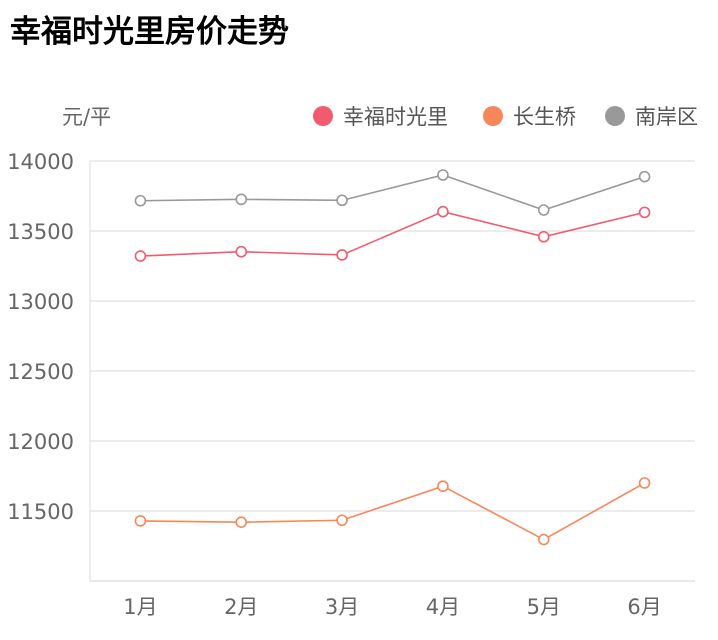  Describe the element at coordinates (241, 607) in the screenshot. I see `x-tick-label: 2月` at that location.